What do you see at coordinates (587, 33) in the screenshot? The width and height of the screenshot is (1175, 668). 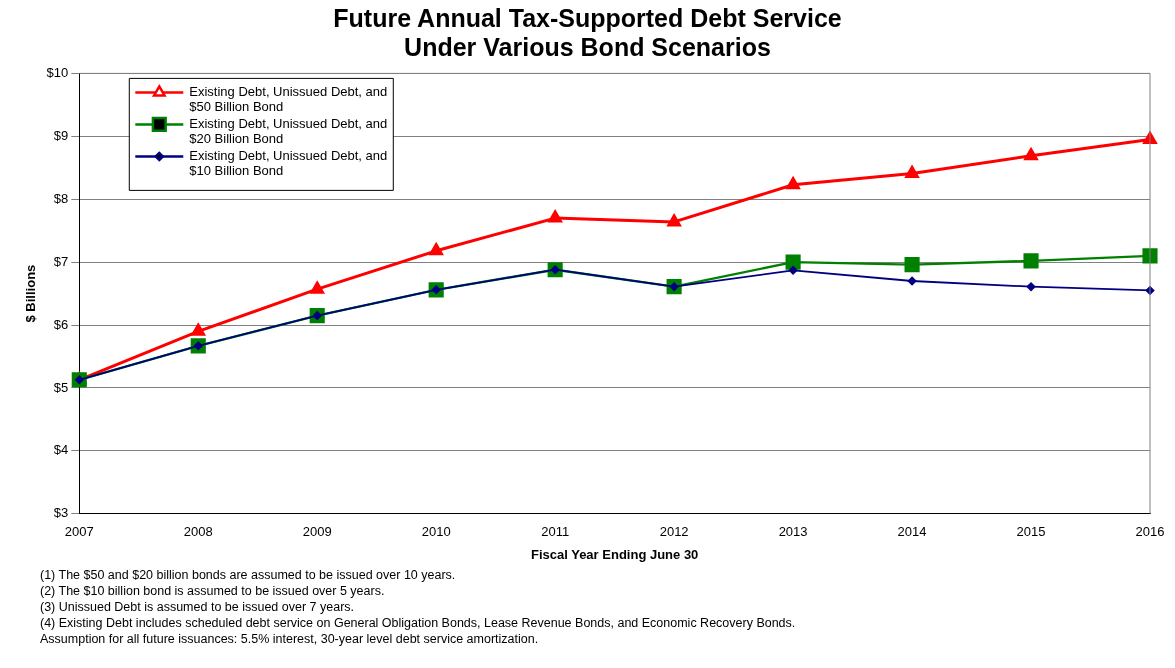 I see `chart-title: Future Annual Tax-Supported Debt Service Under Various Bond Scenarios` at bounding box center [587, 33].